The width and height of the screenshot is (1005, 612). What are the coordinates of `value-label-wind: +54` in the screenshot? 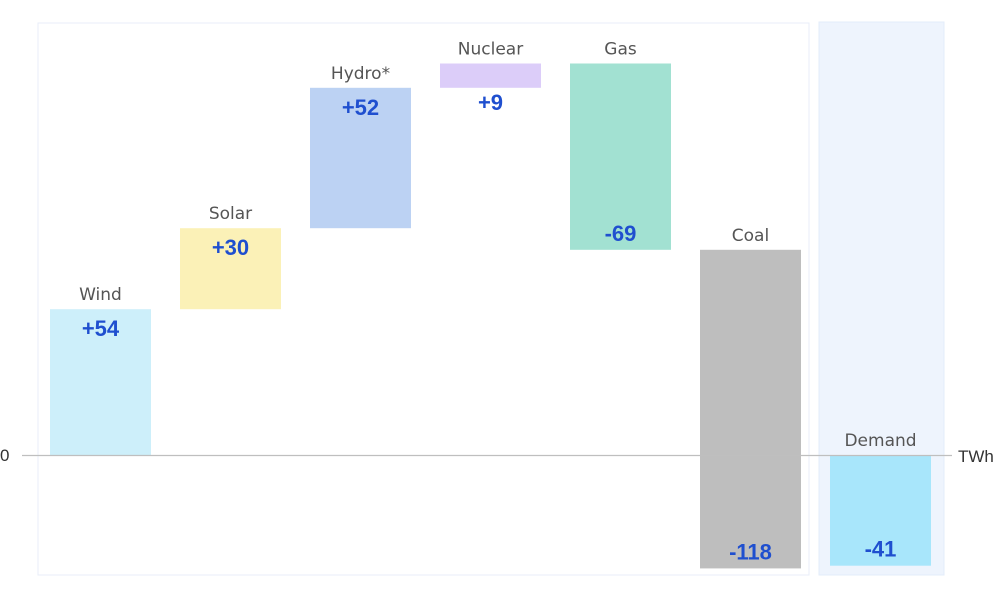 It's located at (101, 328).